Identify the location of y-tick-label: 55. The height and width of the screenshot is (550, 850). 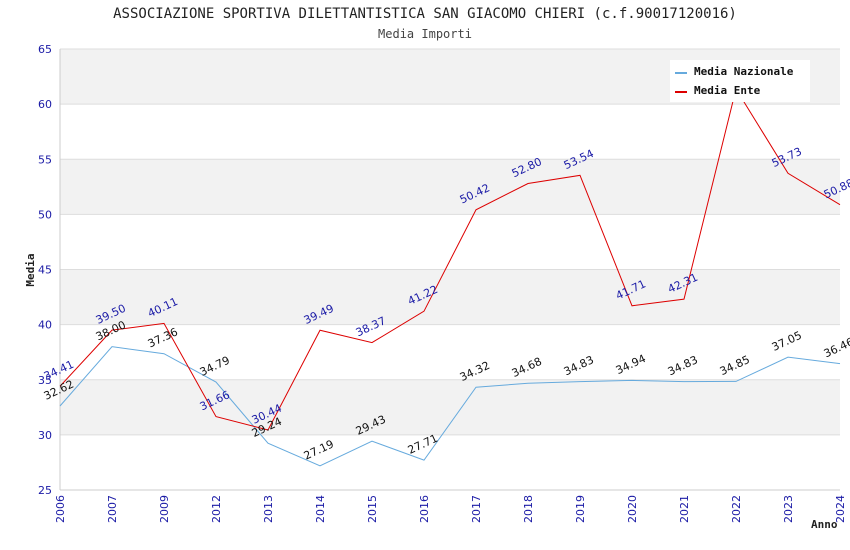
(45, 159).